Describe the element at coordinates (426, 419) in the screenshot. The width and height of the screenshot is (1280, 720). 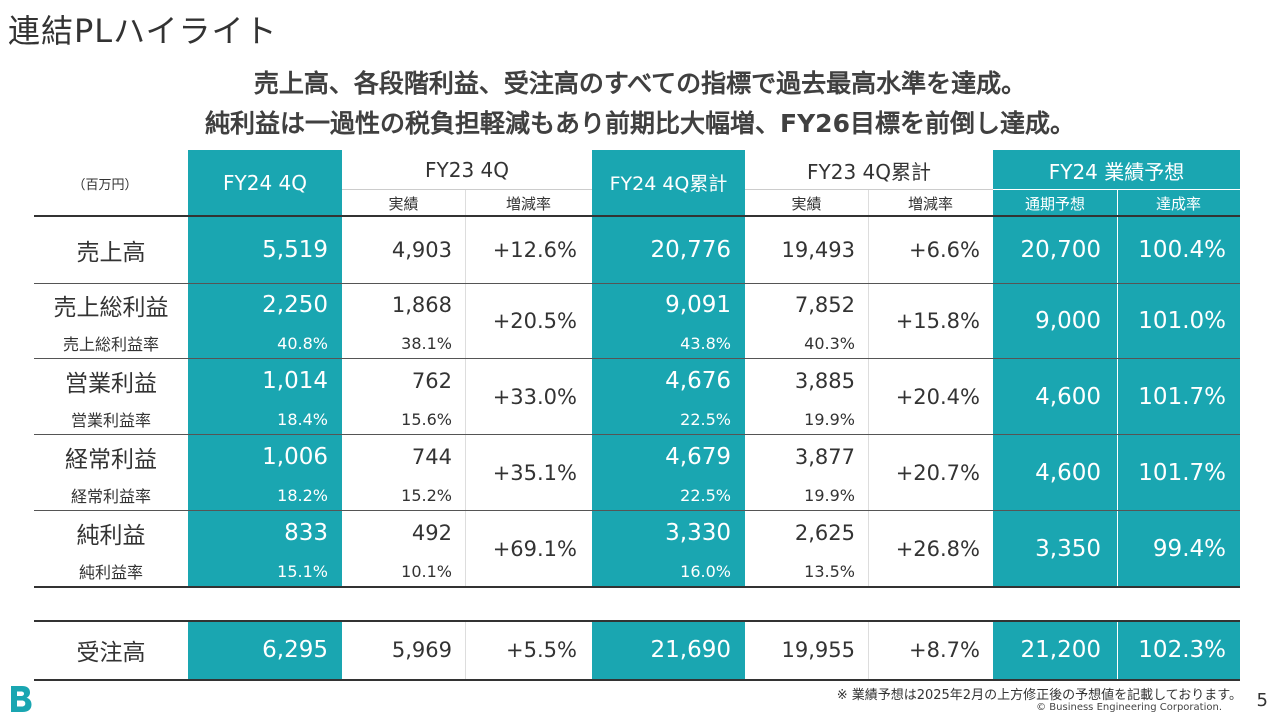
I see `operating-fy23q4-rate: 15.6%` at that location.